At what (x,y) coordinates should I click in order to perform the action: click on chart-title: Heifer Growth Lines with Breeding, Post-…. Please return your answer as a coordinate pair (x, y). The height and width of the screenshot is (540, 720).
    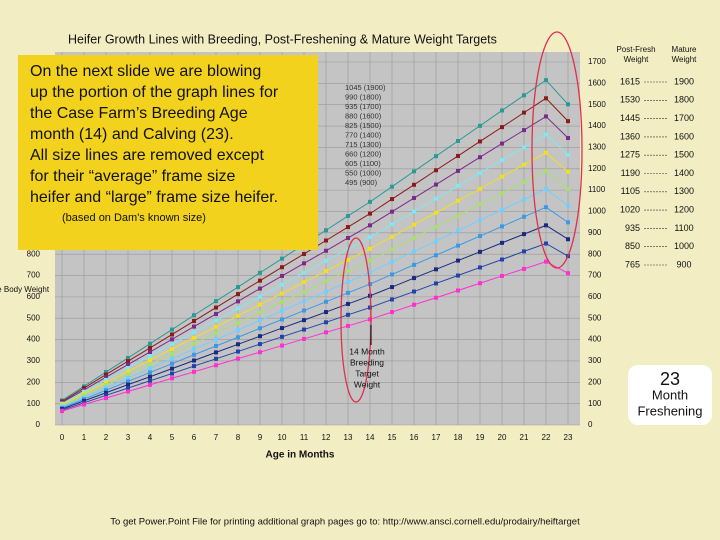
    Looking at the image, I should click on (282, 39).